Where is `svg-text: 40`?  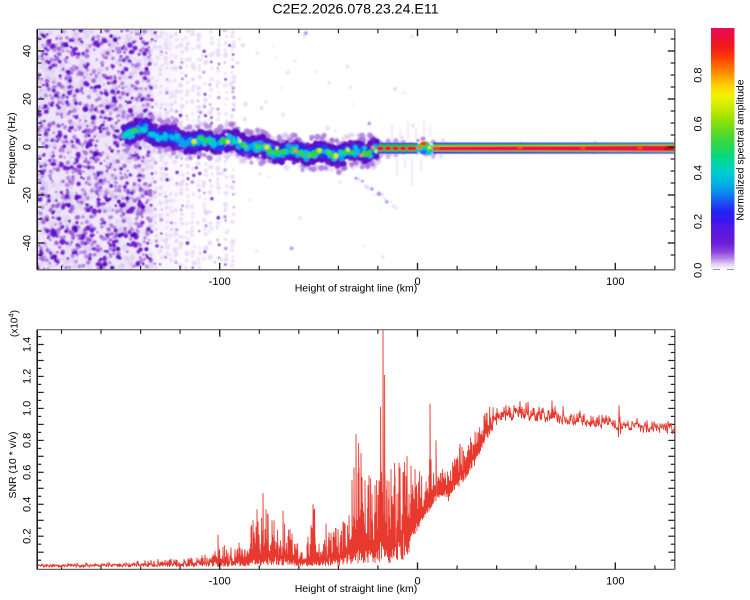
svg-text: 40 is located at coordinates (27, 51).